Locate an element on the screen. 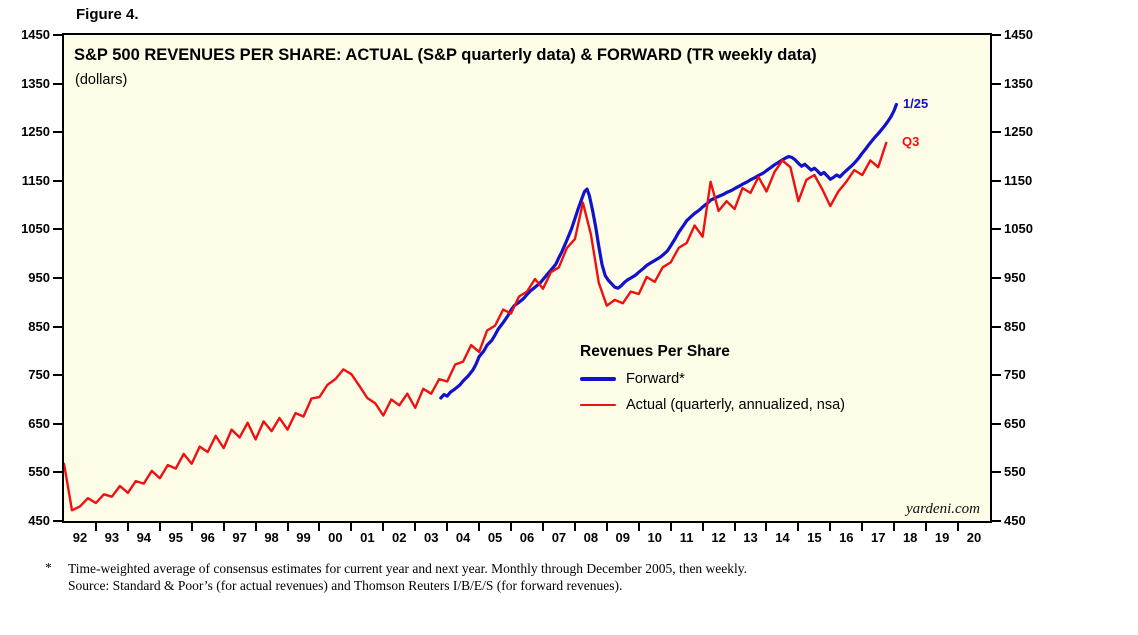 The width and height of the screenshot is (1138, 635). legend-item-forward: Forward* is located at coordinates (712, 379).